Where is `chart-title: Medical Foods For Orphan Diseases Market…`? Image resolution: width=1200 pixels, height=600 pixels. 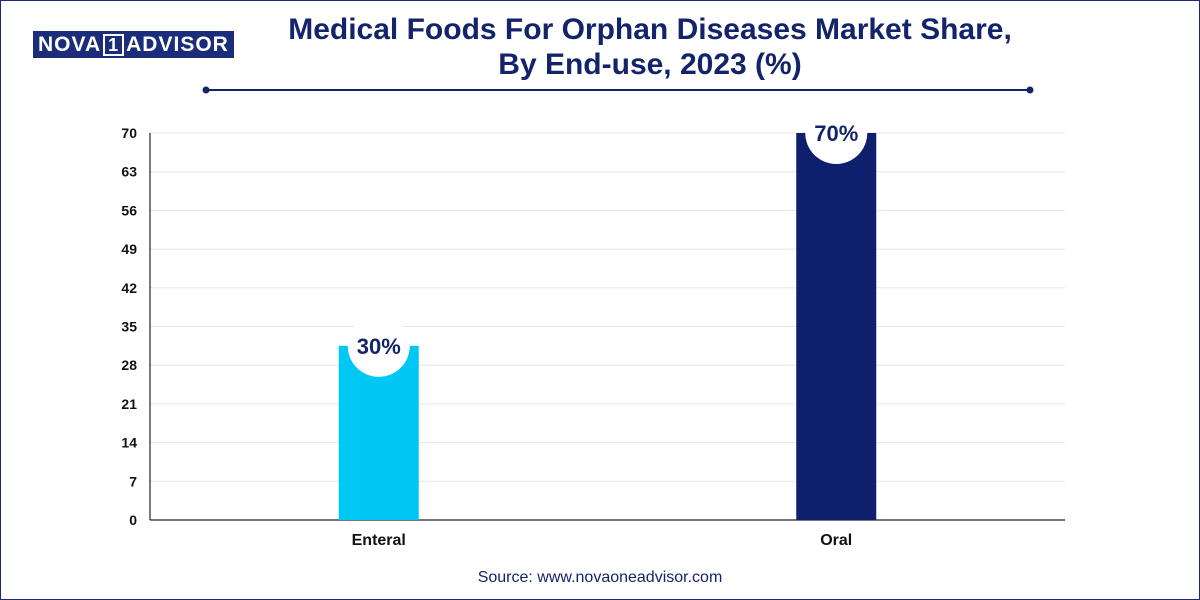
chart-title: Medical Foods For Orphan Diseases Market… is located at coordinates (650, 47).